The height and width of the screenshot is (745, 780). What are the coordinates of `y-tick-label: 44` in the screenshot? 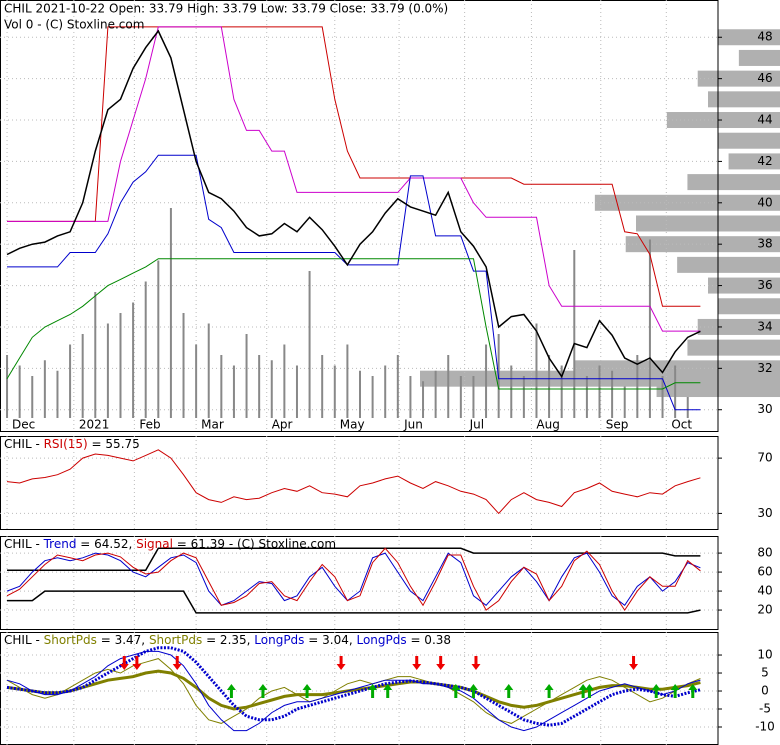 It's located at (764, 120).